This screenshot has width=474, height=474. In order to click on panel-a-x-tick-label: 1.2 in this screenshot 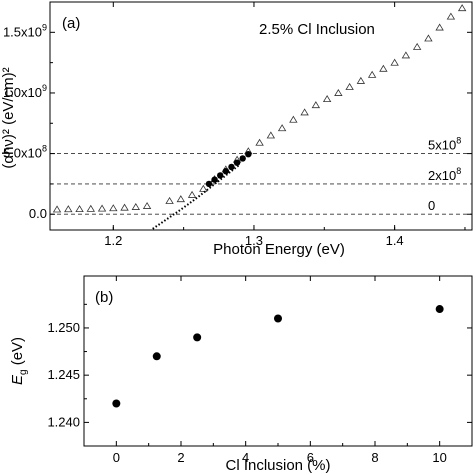, I will do `click(113, 240)`.